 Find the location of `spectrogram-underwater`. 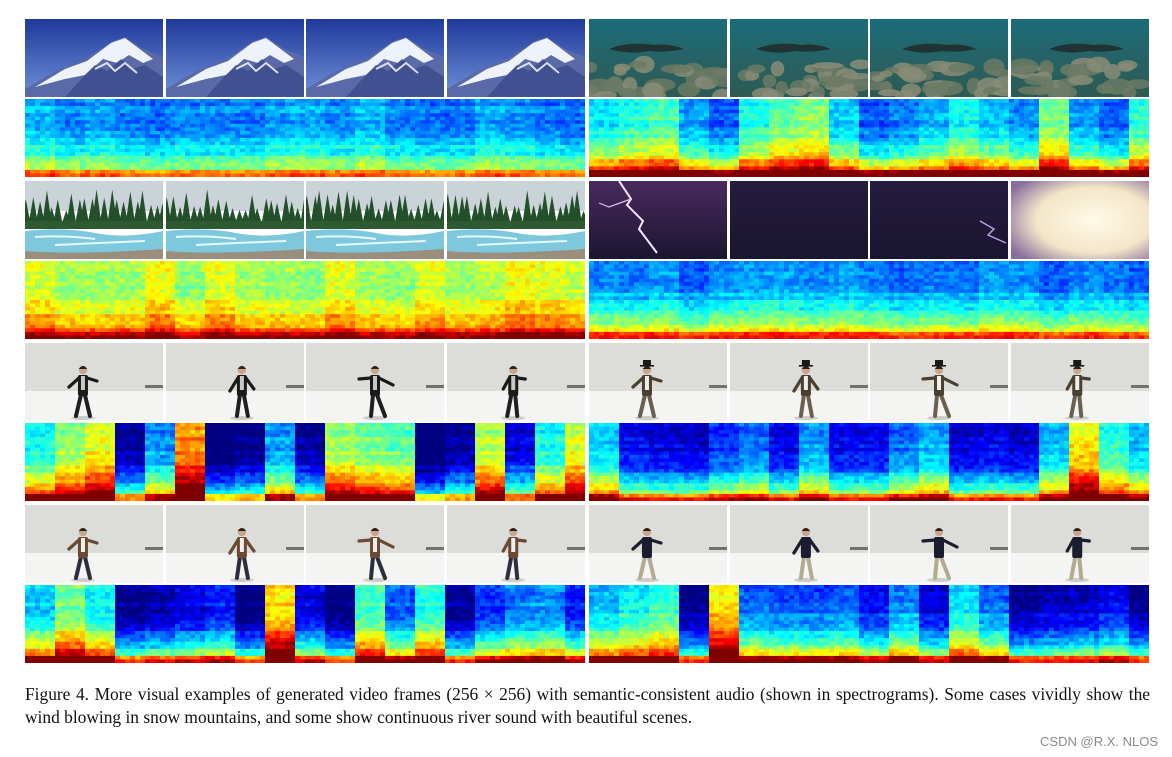

spectrogram-underwater is located at coordinates (869, 138).